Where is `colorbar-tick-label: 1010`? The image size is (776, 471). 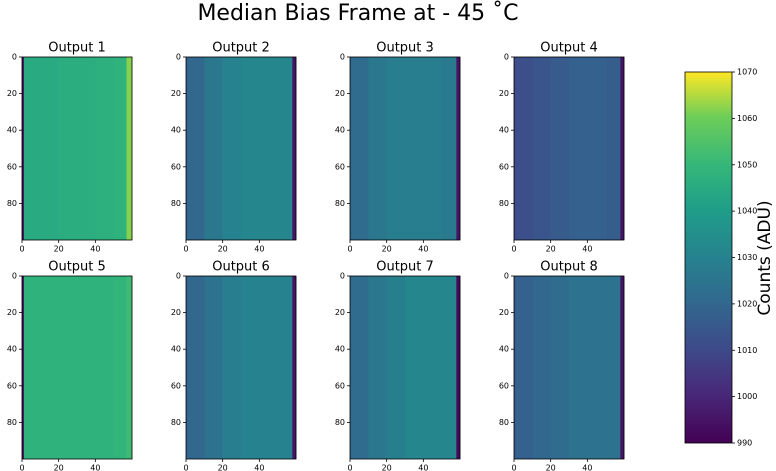
colorbar-tick-label: 1010 is located at coordinates (747, 350).